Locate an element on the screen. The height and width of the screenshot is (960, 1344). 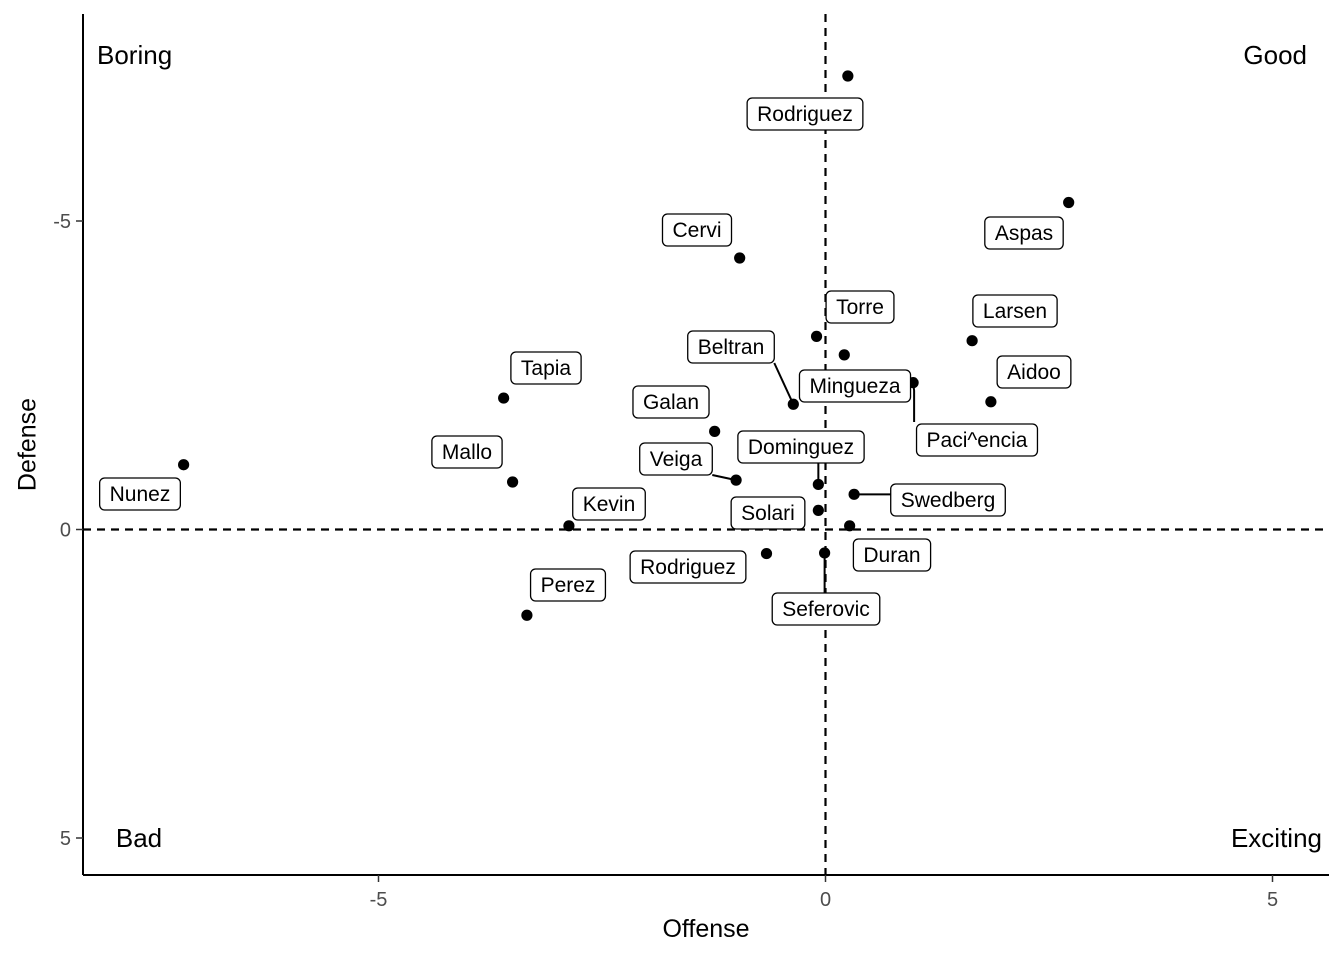
point-label-text: Dominguez is located at coordinates (801, 447).